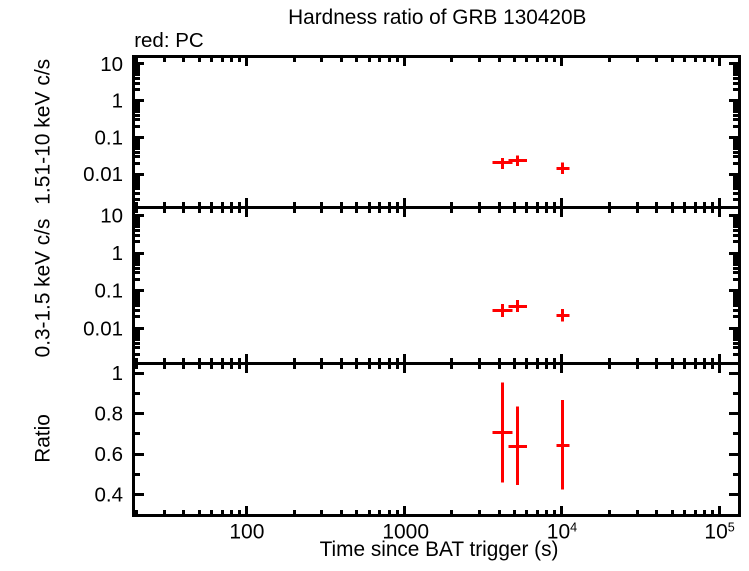  What do you see at coordinates (109, 495) in the screenshot?
I see `svg-text: 0.4` at bounding box center [109, 495].